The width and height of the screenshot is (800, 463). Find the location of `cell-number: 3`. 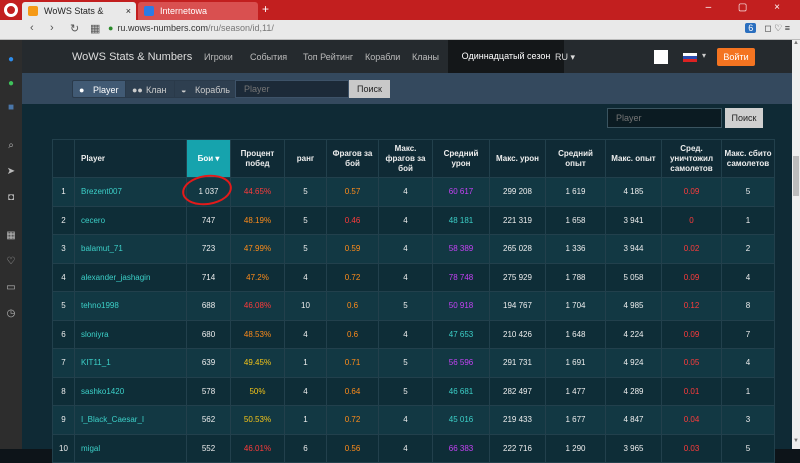

cell-number: 3 is located at coordinates (63, 249).